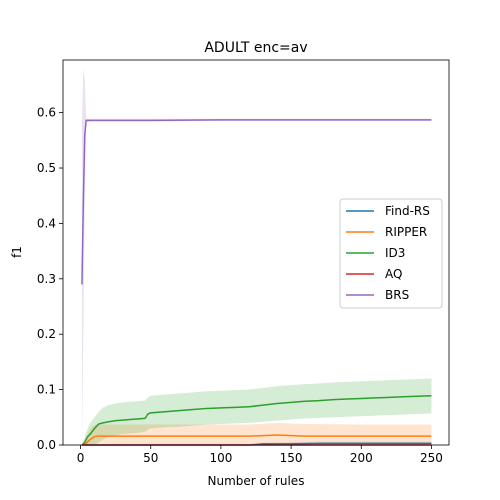  I want to click on band-id3, so click(256, 411).